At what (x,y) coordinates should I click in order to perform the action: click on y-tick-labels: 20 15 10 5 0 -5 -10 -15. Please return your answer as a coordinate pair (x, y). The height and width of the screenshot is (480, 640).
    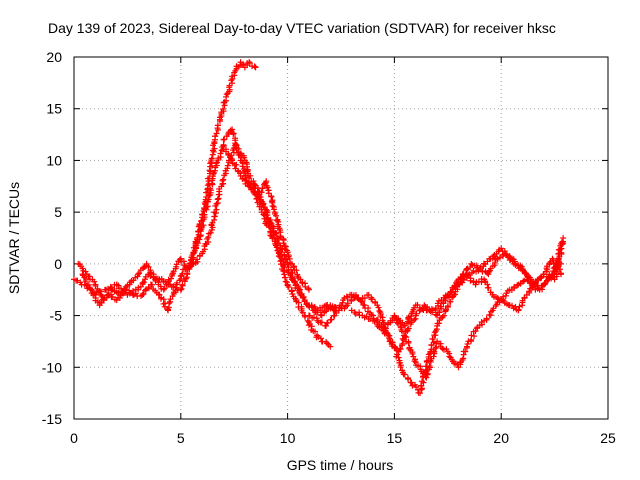
    Looking at the image, I should click on (52, 238).